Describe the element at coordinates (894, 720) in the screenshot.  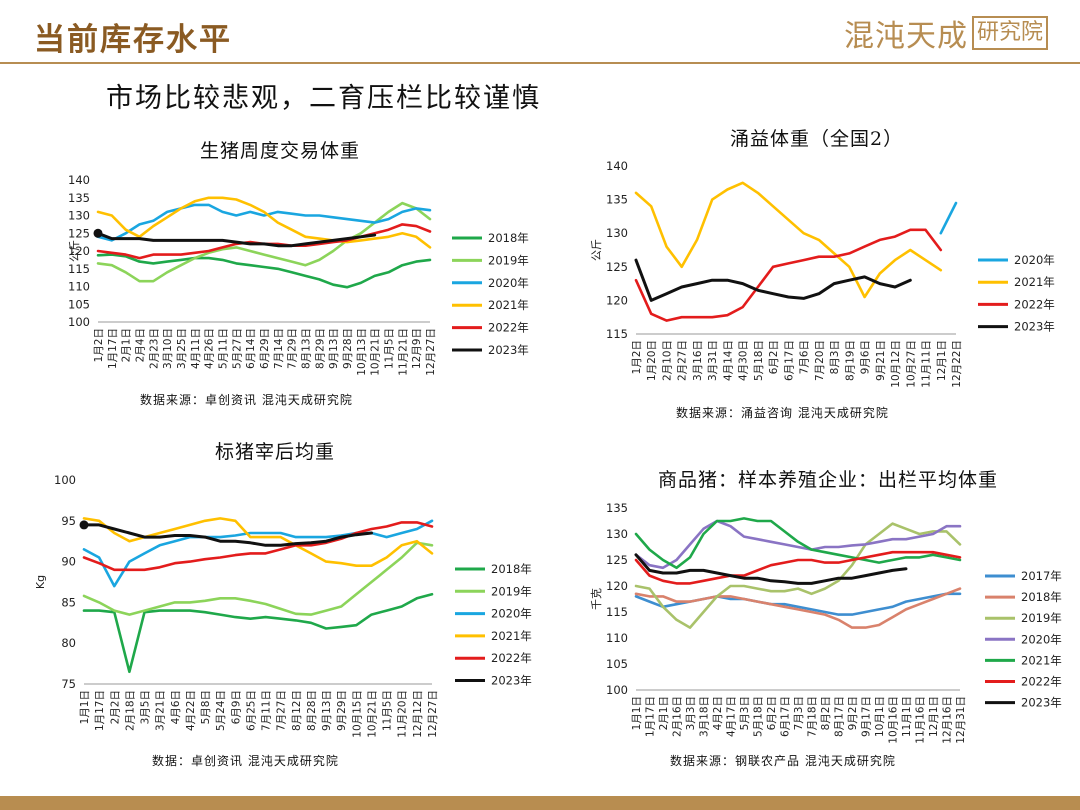
I see `x-tick-label: 10月16日` at that location.